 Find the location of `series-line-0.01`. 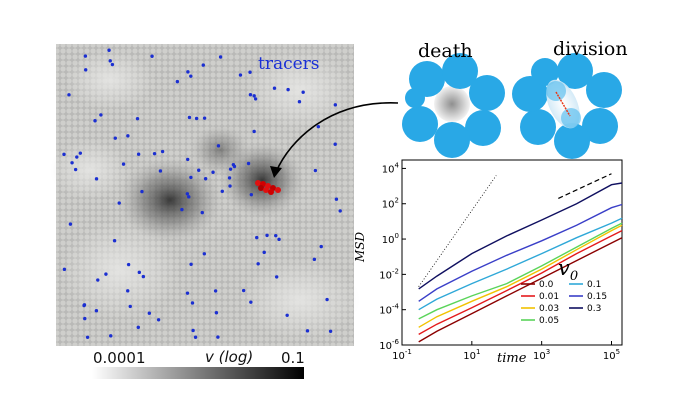

series-line-0.01 is located at coordinates (520, 282).